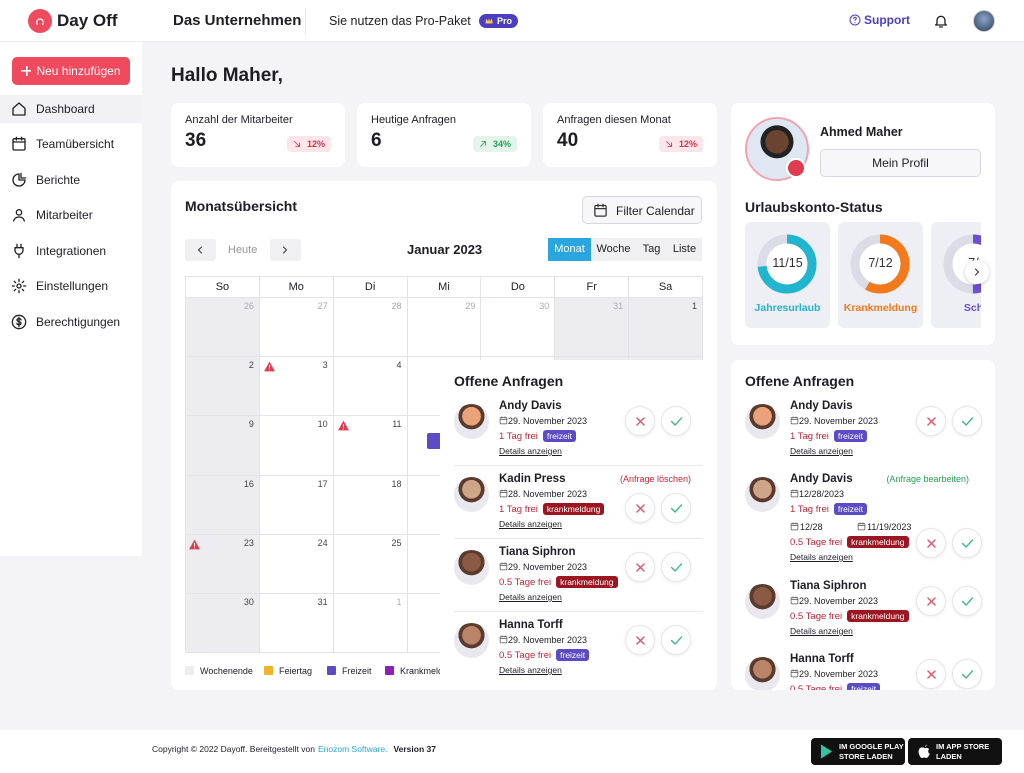 The image size is (1024, 773). What do you see at coordinates (248, 483) in the screenshot?
I see `day-number: 16` at bounding box center [248, 483].